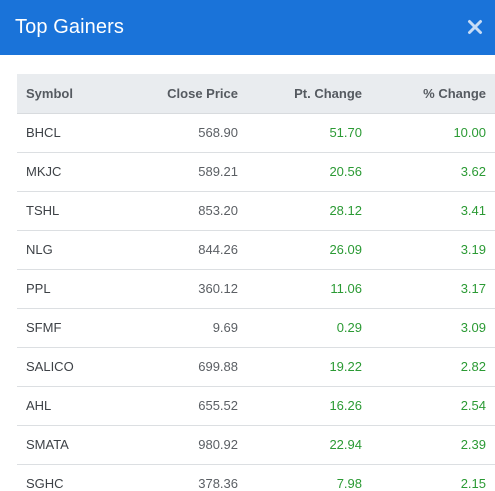 Image resolution: width=495 pixels, height=491 pixels. I want to click on symbol-cell: PPL, so click(38, 288).